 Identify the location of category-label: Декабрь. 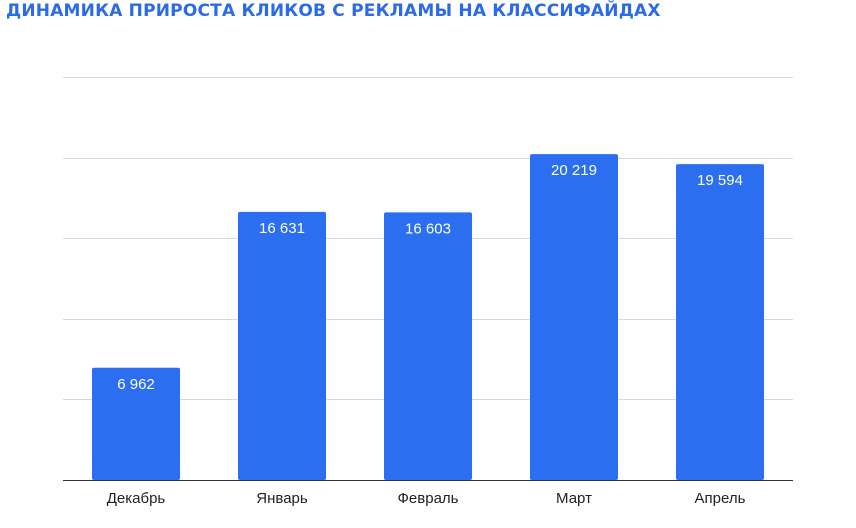
(136, 498).